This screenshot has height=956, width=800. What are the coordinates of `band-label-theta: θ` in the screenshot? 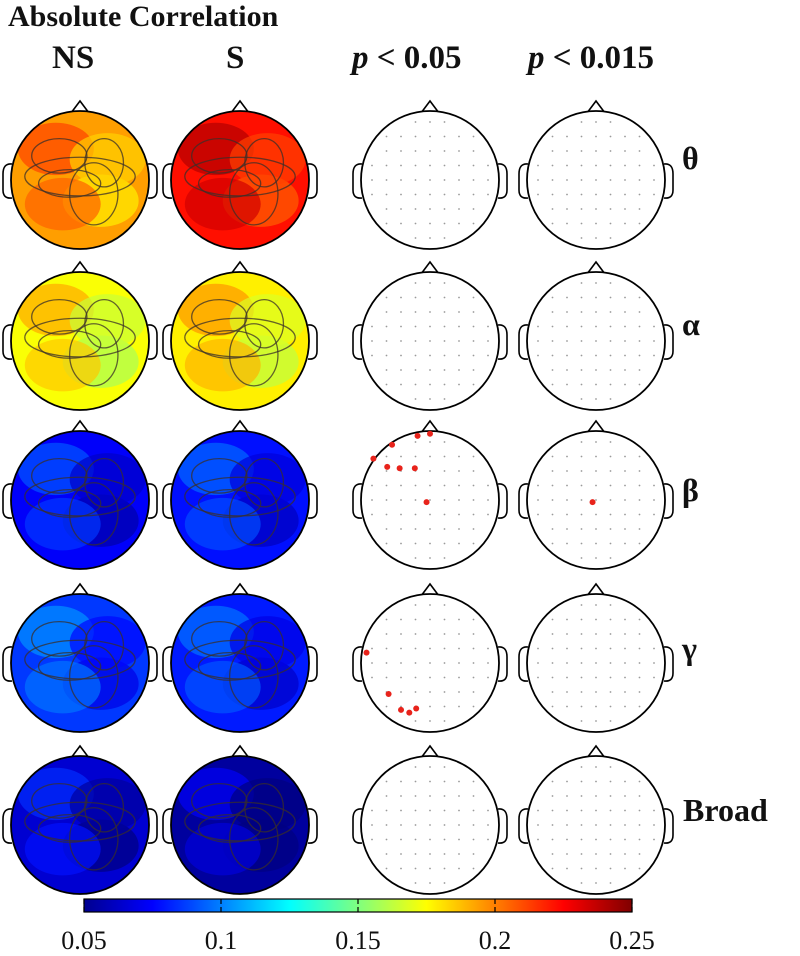 It's located at (690, 158).